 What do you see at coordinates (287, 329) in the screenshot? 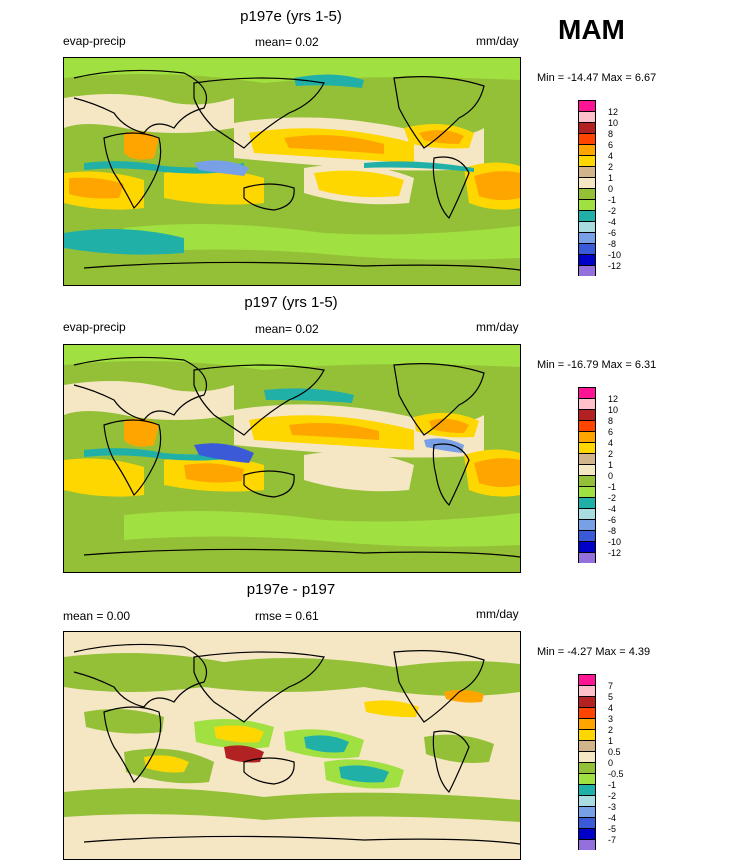
I see `panel-2-mean: mean= 0.02` at bounding box center [287, 329].